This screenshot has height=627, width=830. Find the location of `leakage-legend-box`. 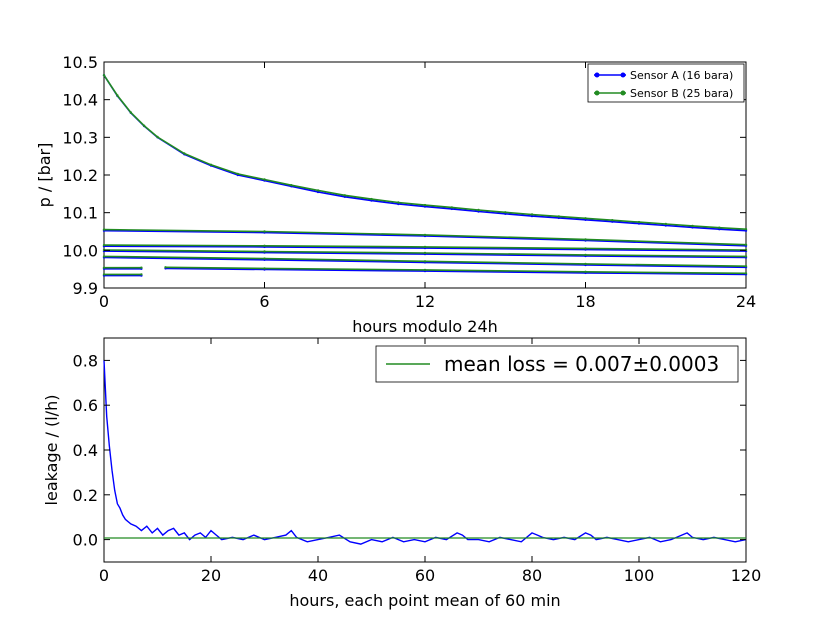

leakage-legend-box is located at coordinates (557, 364).